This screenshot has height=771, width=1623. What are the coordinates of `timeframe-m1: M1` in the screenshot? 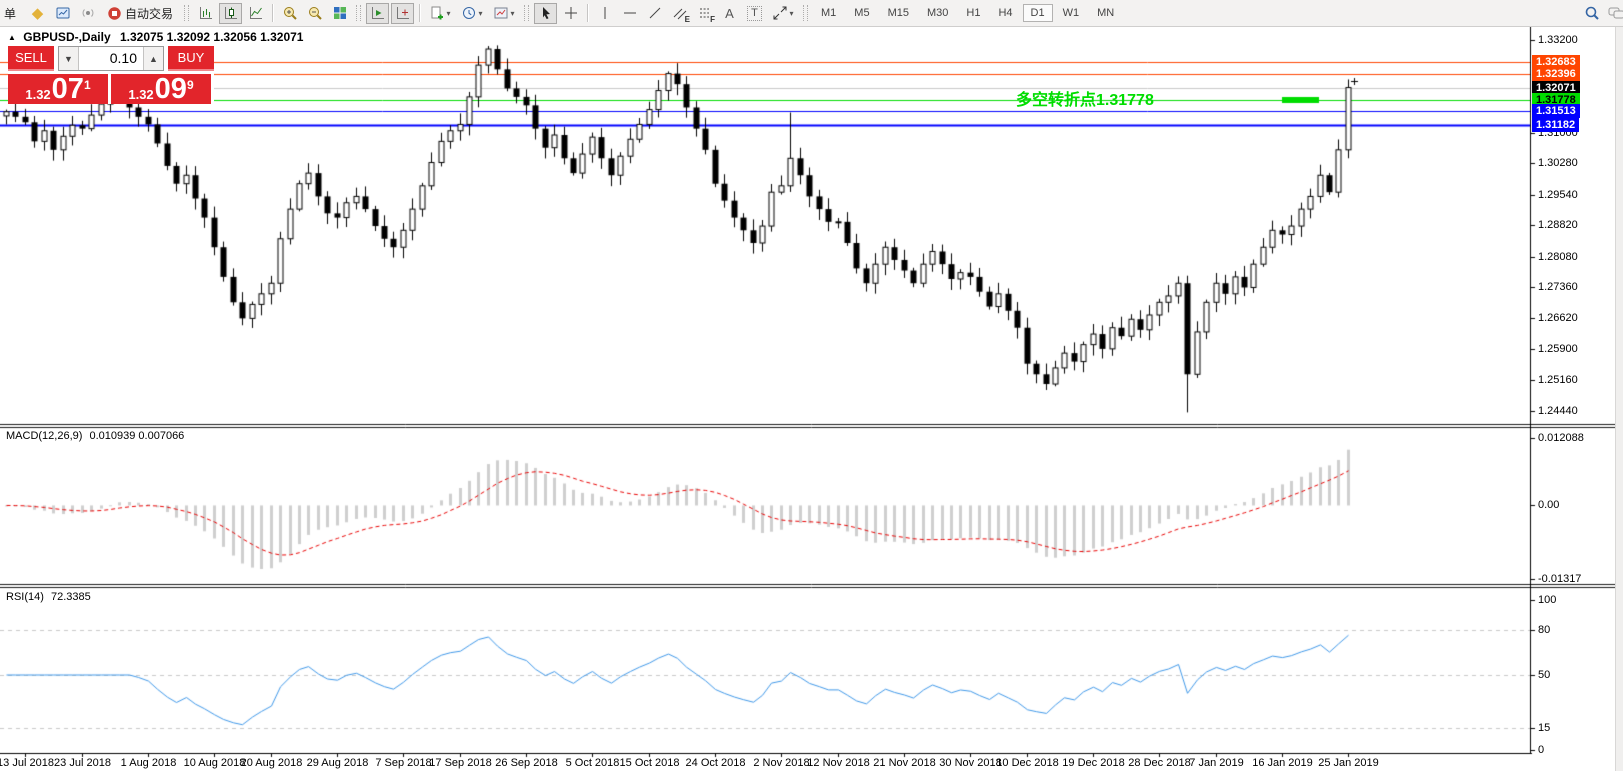 It's located at (829, 13).